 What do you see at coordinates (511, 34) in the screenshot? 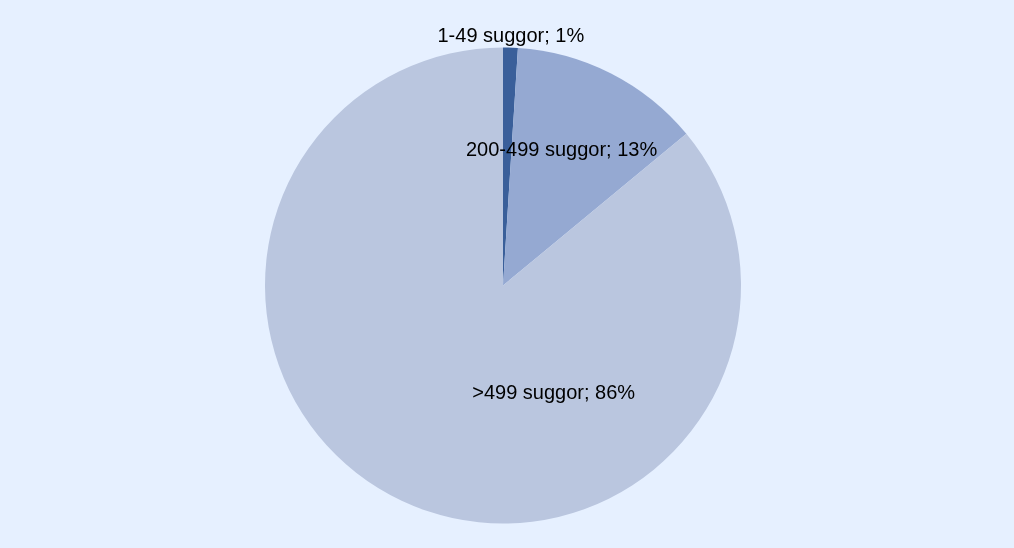
I see `slice-label: 1-49 suggor; 1%` at bounding box center [511, 34].